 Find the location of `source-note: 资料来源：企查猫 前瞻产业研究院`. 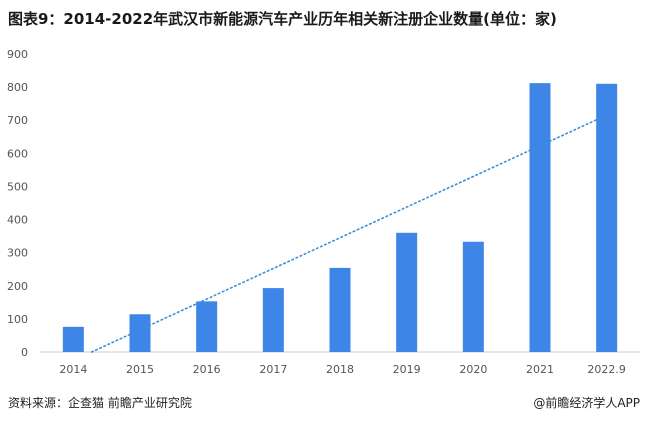

source-note: 资料来源：企查猫 前瞻产业研究院 is located at coordinates (100, 403).